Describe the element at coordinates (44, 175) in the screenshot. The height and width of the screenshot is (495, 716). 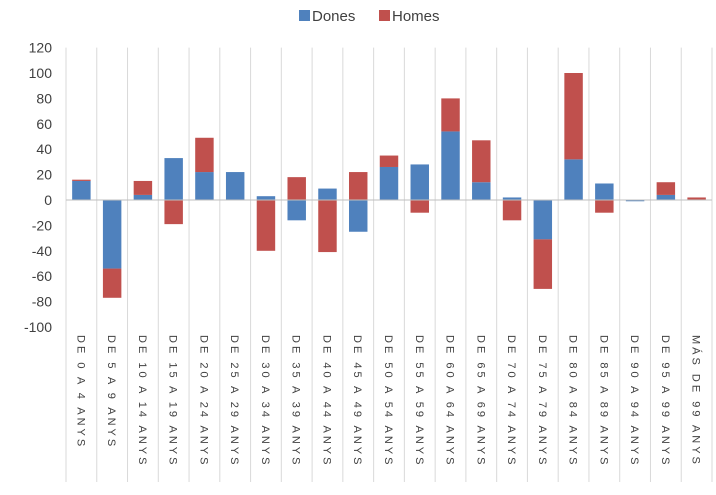
I see `y-tick-label: 20` at that location.